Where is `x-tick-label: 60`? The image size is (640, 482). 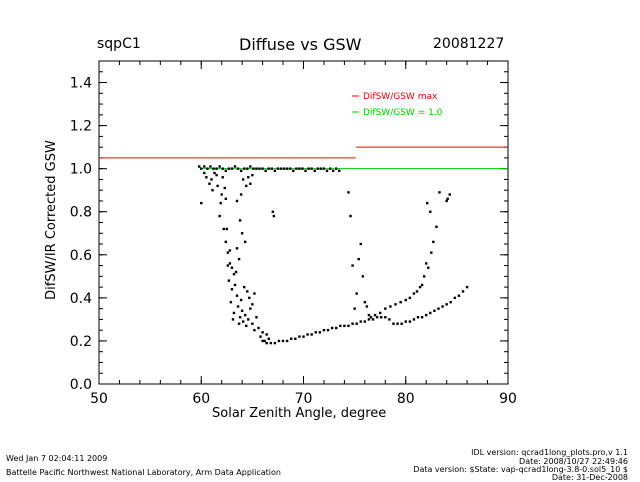 x-tick-label: 60 is located at coordinates (201, 399).